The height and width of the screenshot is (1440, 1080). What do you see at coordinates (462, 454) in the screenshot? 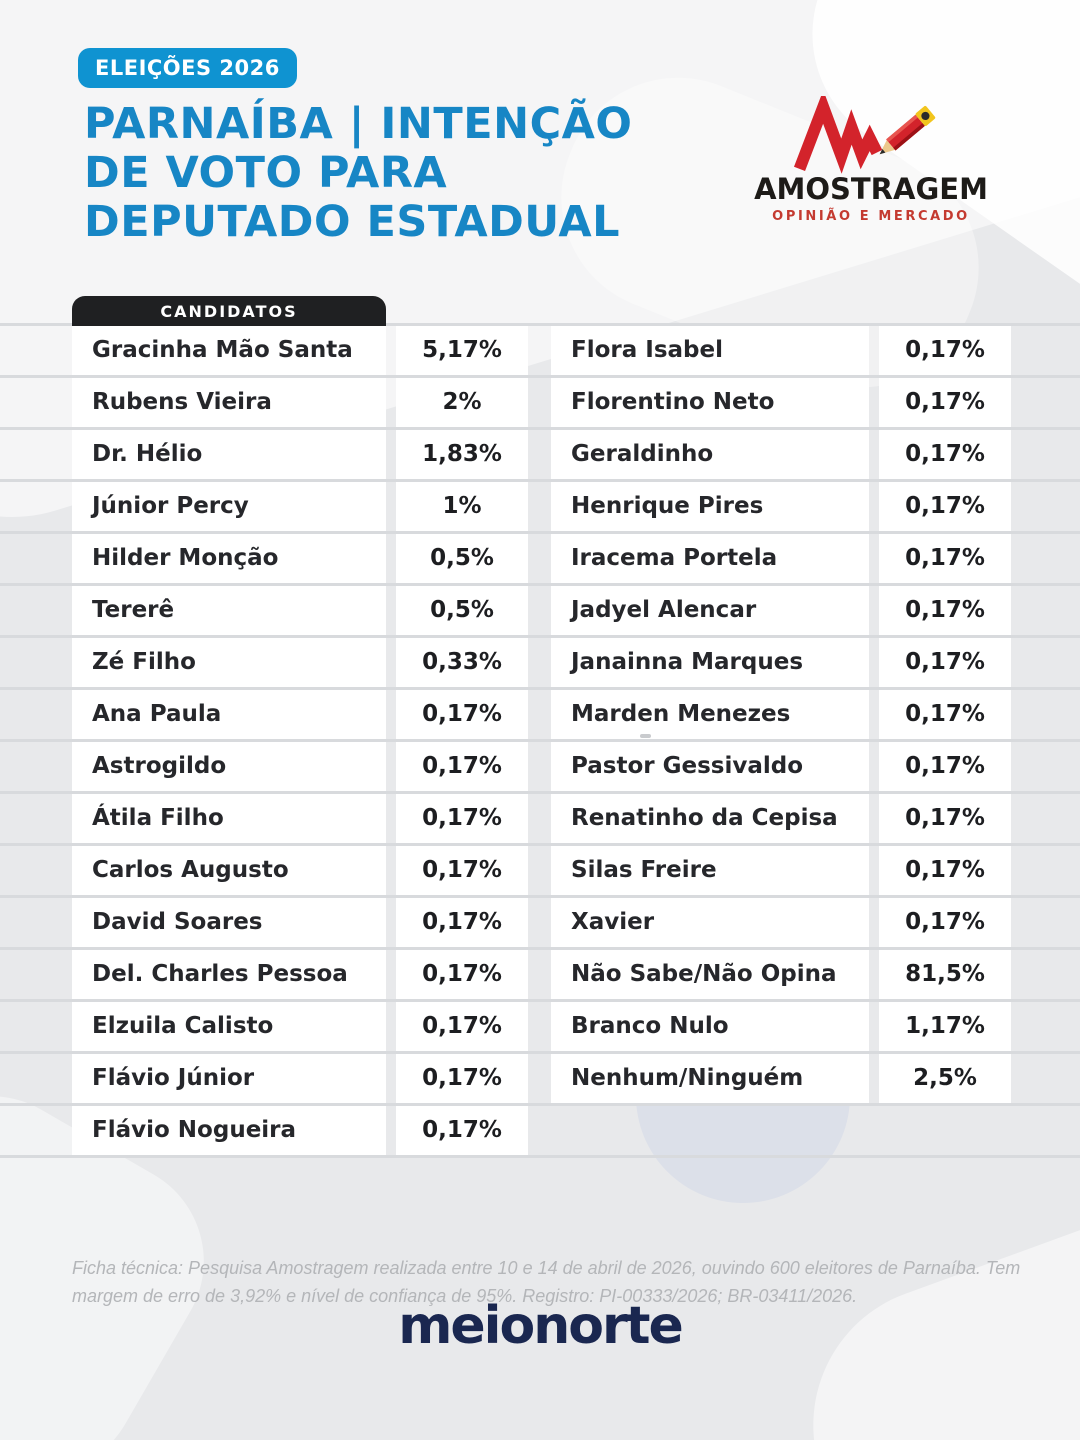
I see `candidate-percentage: 1,83%` at bounding box center [462, 454].